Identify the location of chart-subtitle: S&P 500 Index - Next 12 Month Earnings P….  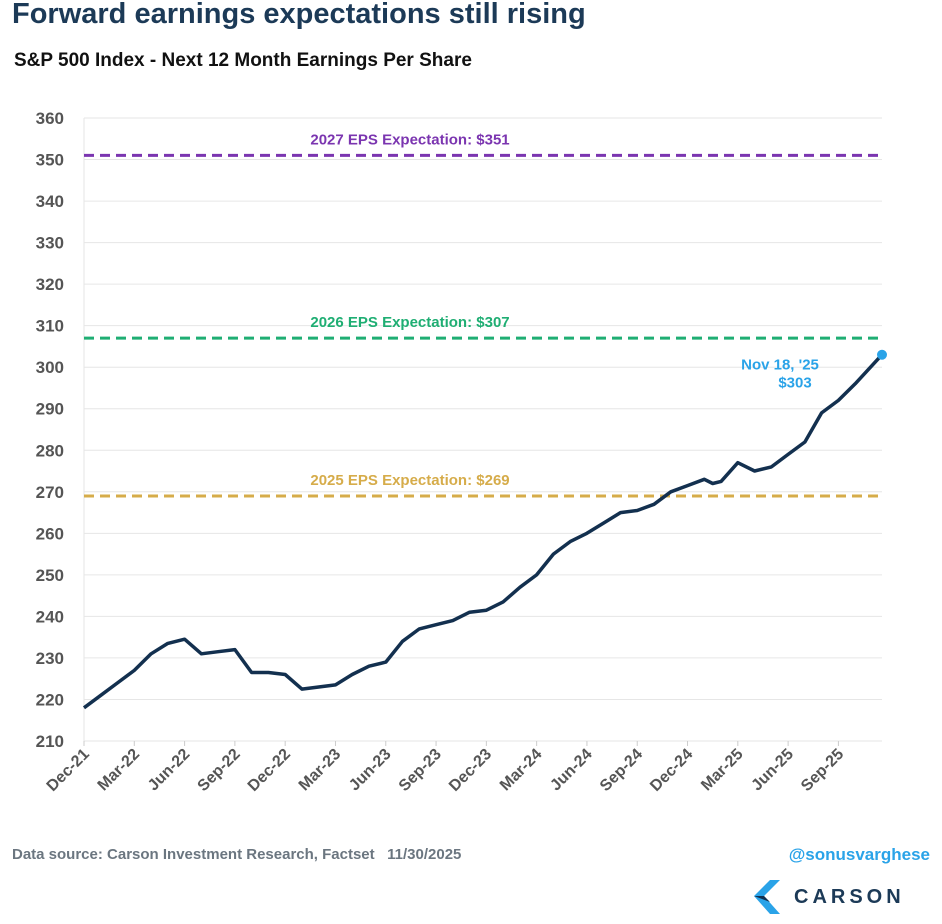
(243, 60).